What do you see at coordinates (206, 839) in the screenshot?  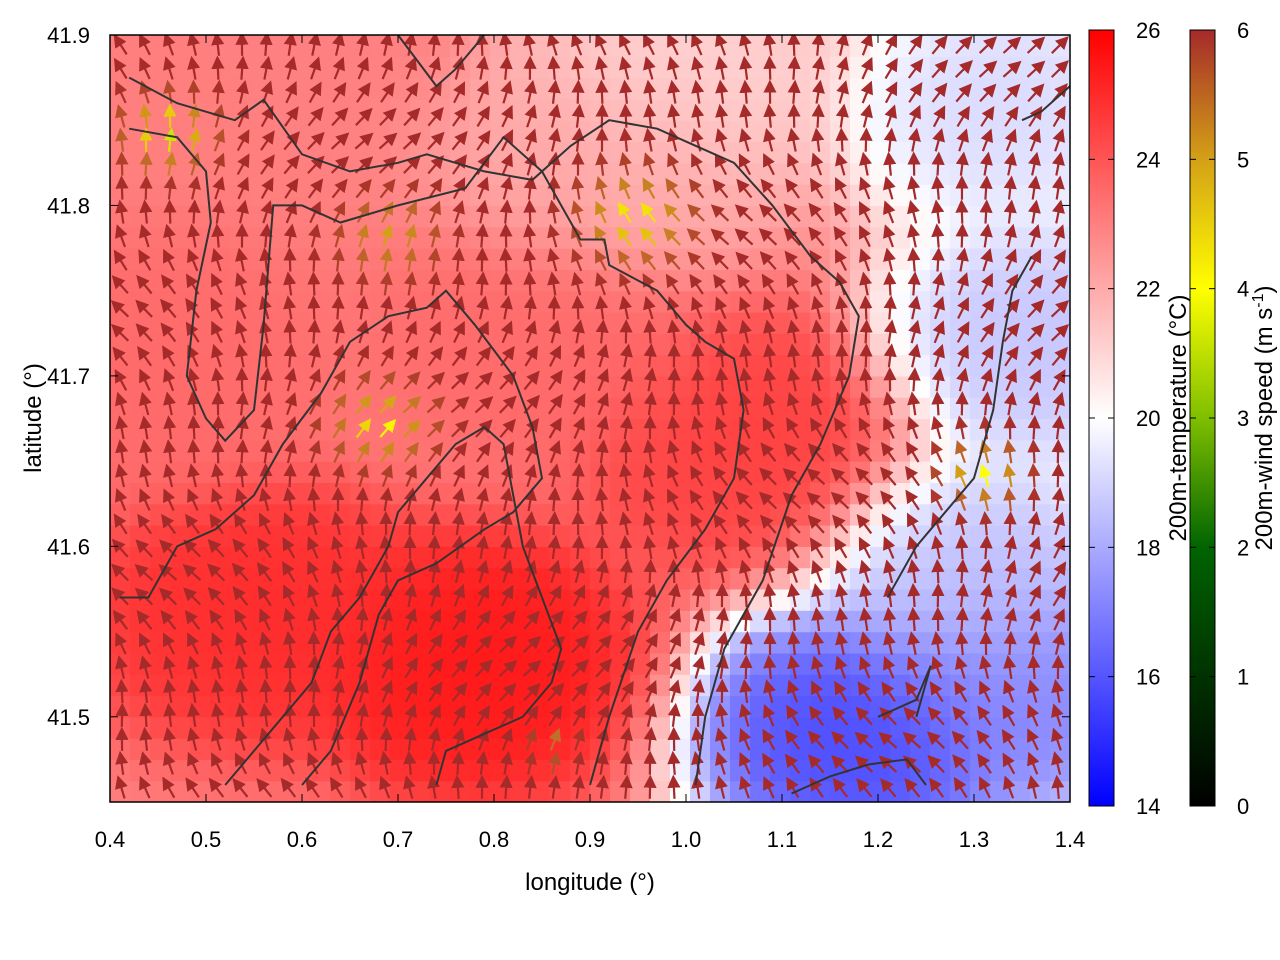 I see `x-tick-label: 0.5` at bounding box center [206, 839].